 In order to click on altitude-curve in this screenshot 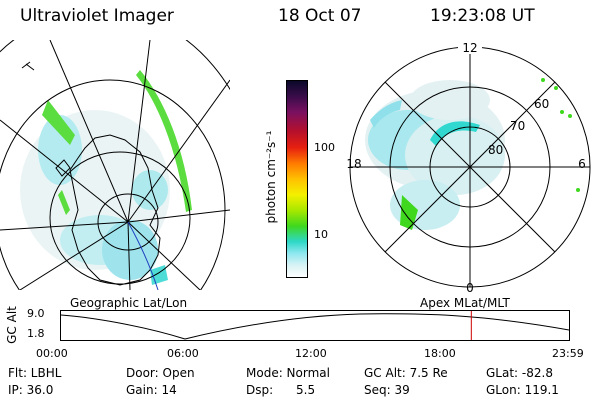, I will do `click(315, 326)`.